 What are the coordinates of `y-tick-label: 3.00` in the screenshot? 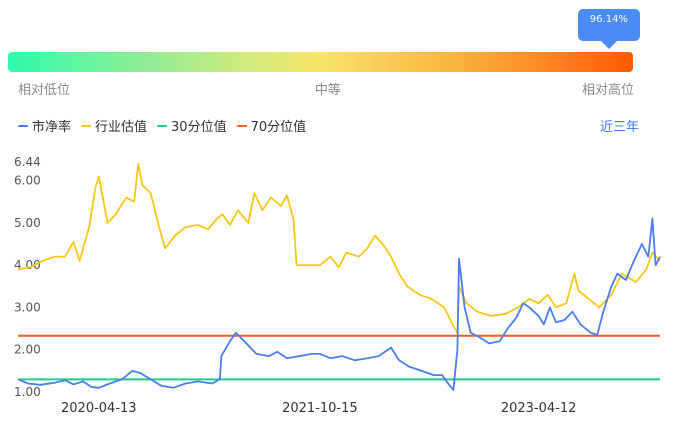 It's located at (27, 307).